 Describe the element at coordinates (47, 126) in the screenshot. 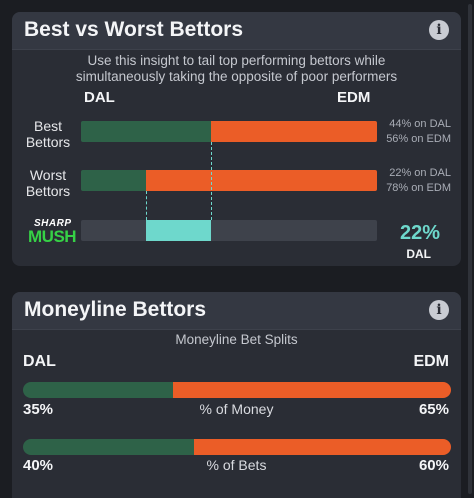

I see `best-label-line-1: Best` at that location.